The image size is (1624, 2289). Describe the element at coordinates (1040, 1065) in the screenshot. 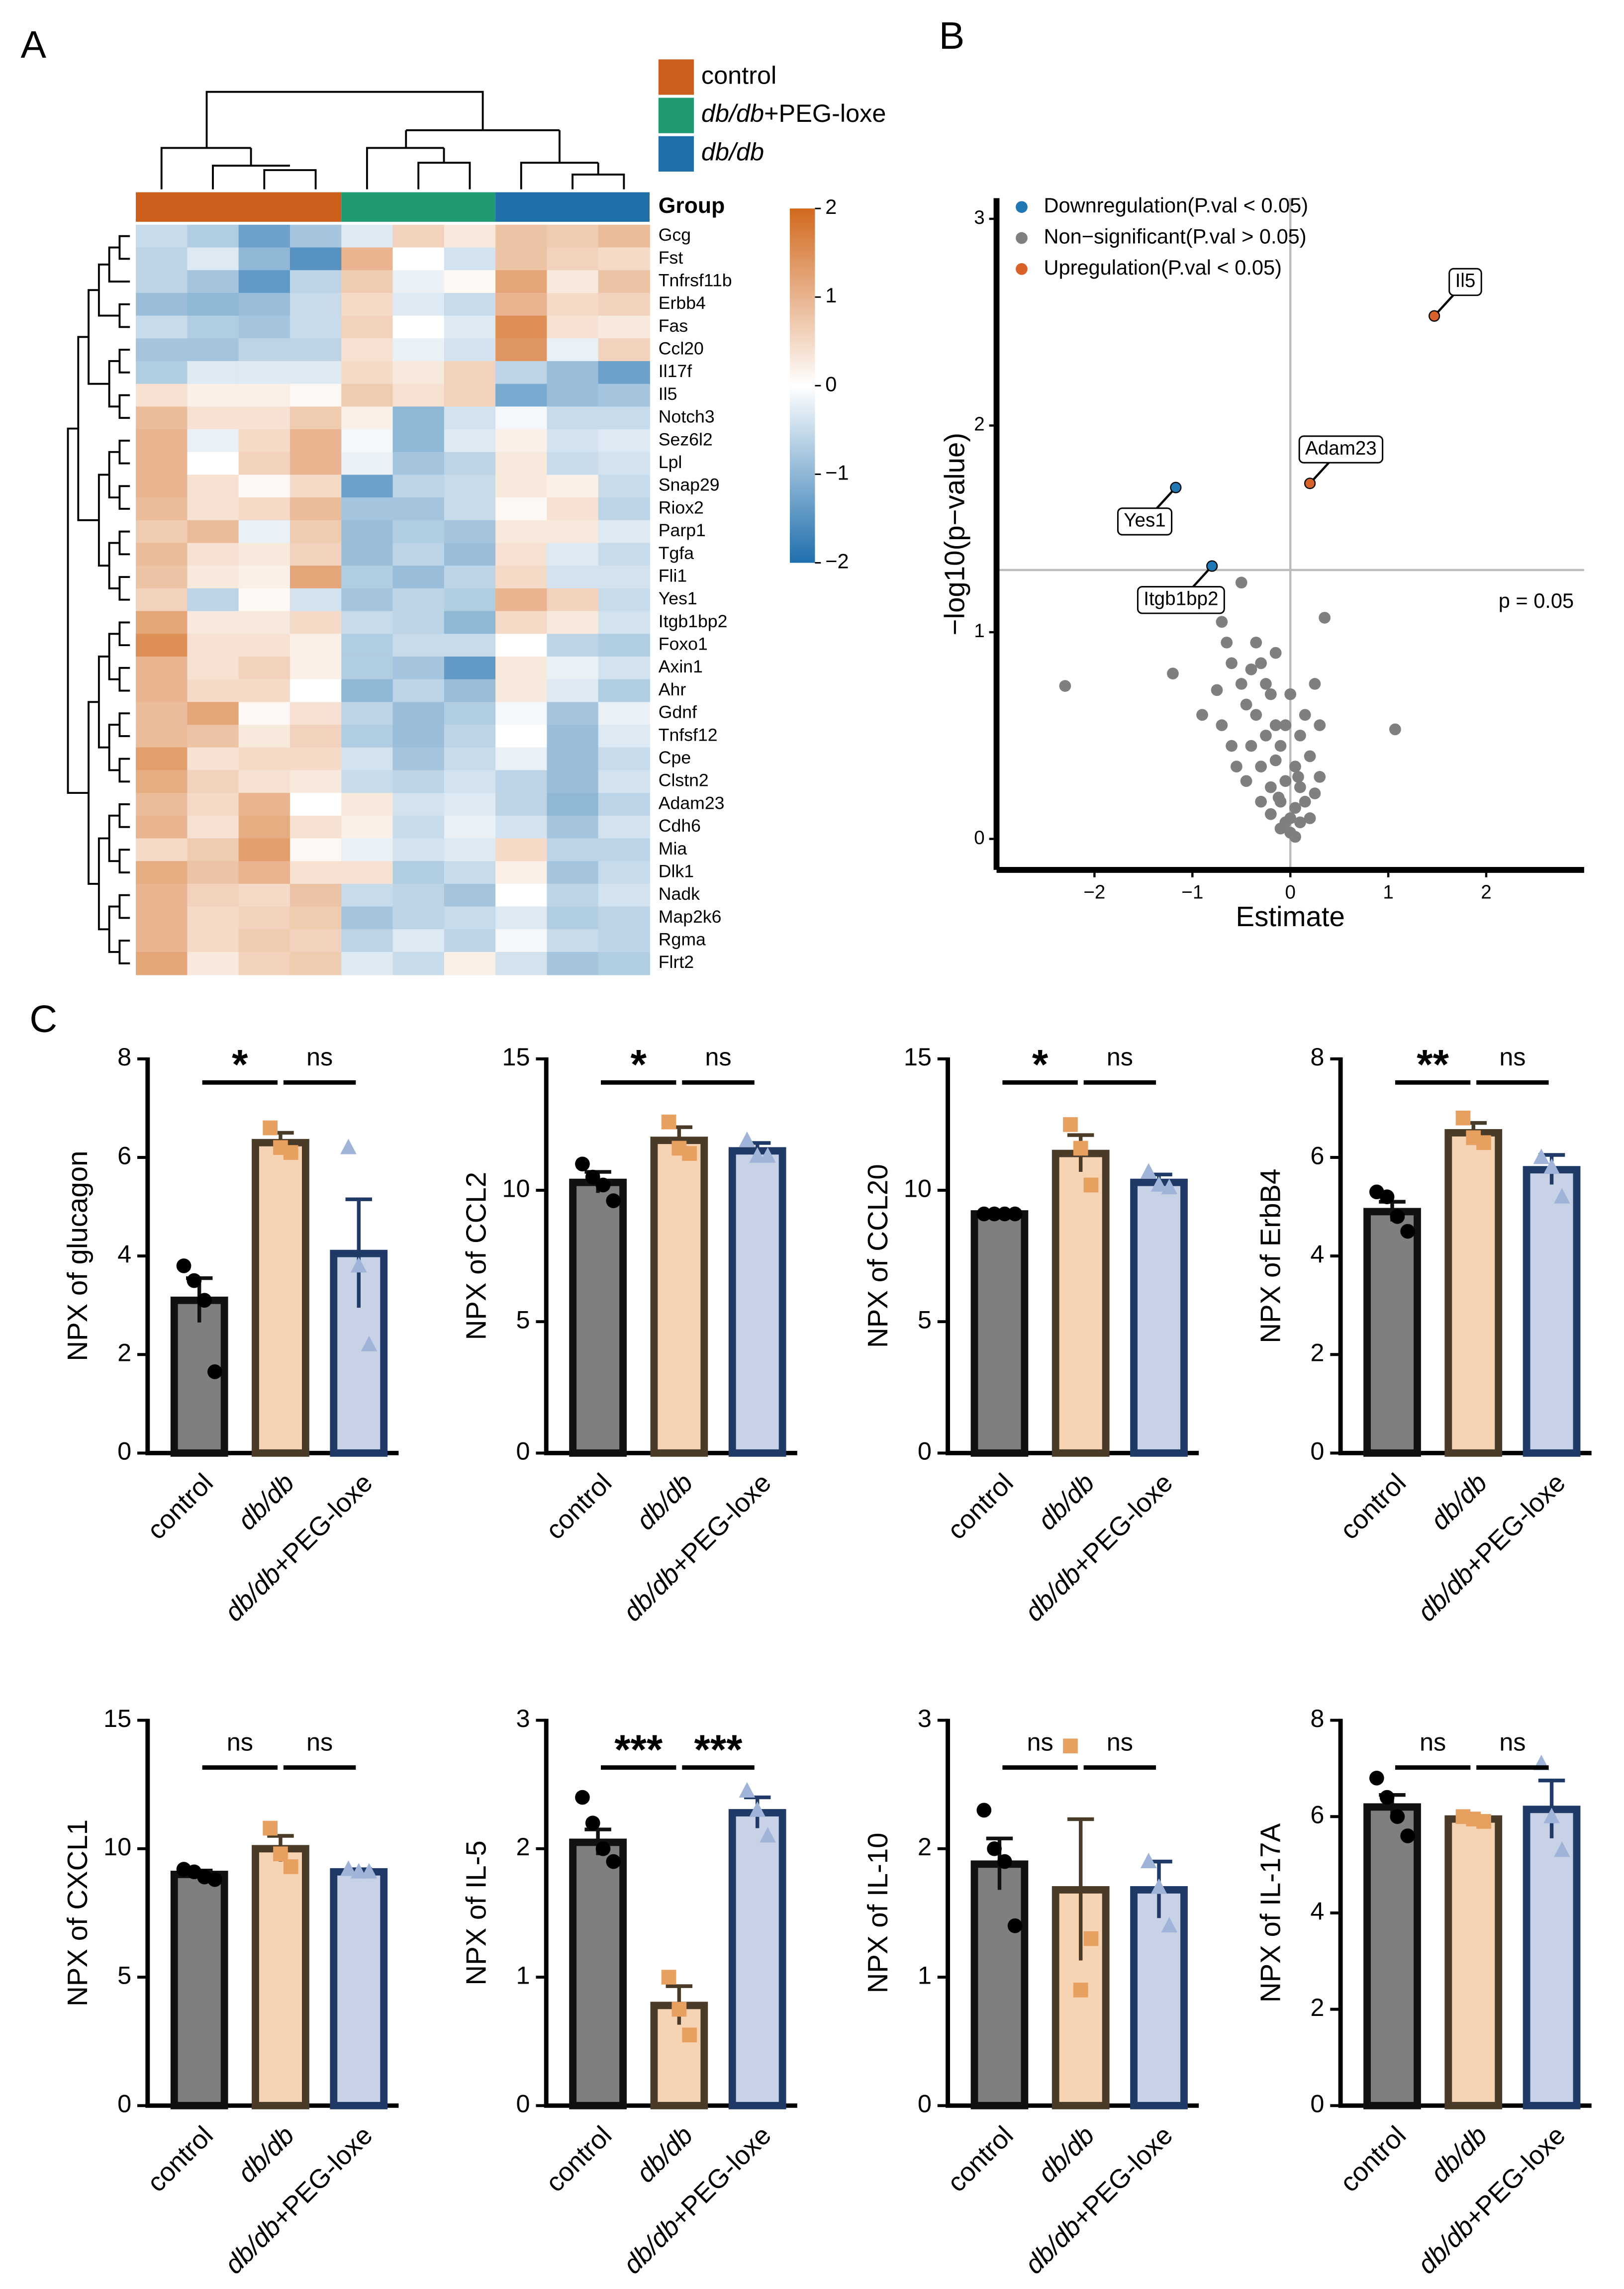

I see `significance-label: *` at that location.